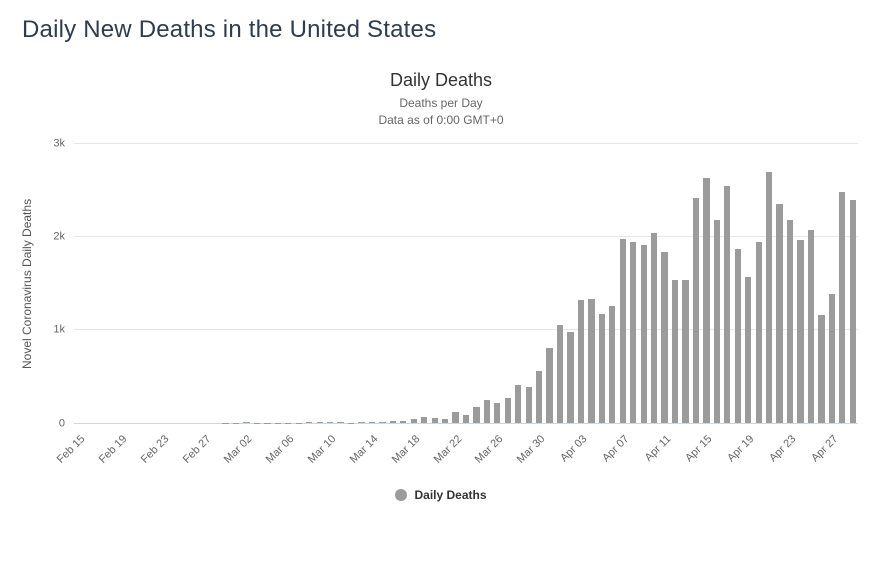 This screenshot has width=880, height=584. Describe the element at coordinates (441, 80) in the screenshot. I see `chart-title: Daily Deaths` at that location.